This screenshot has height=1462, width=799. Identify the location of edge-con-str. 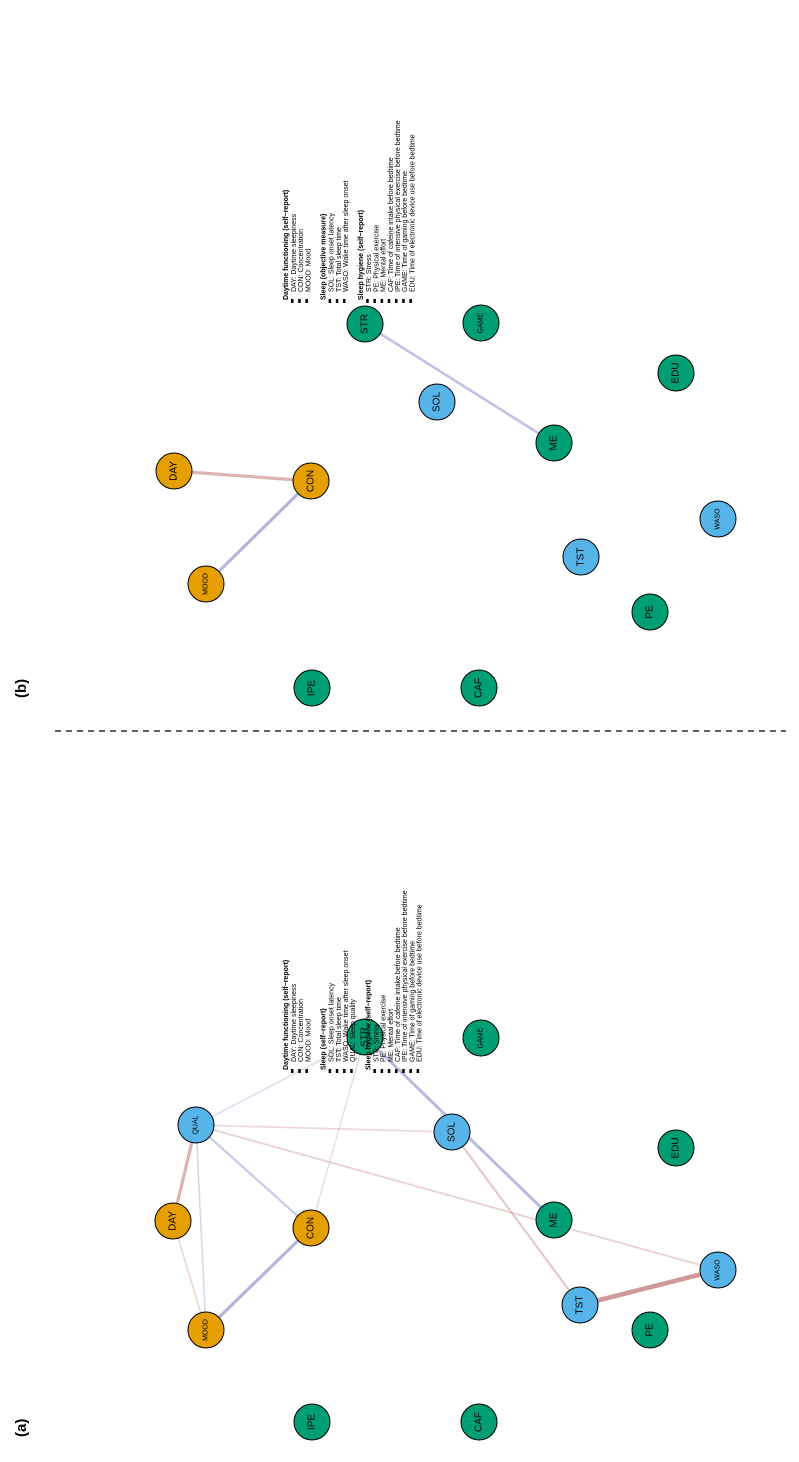
(338, 1132).